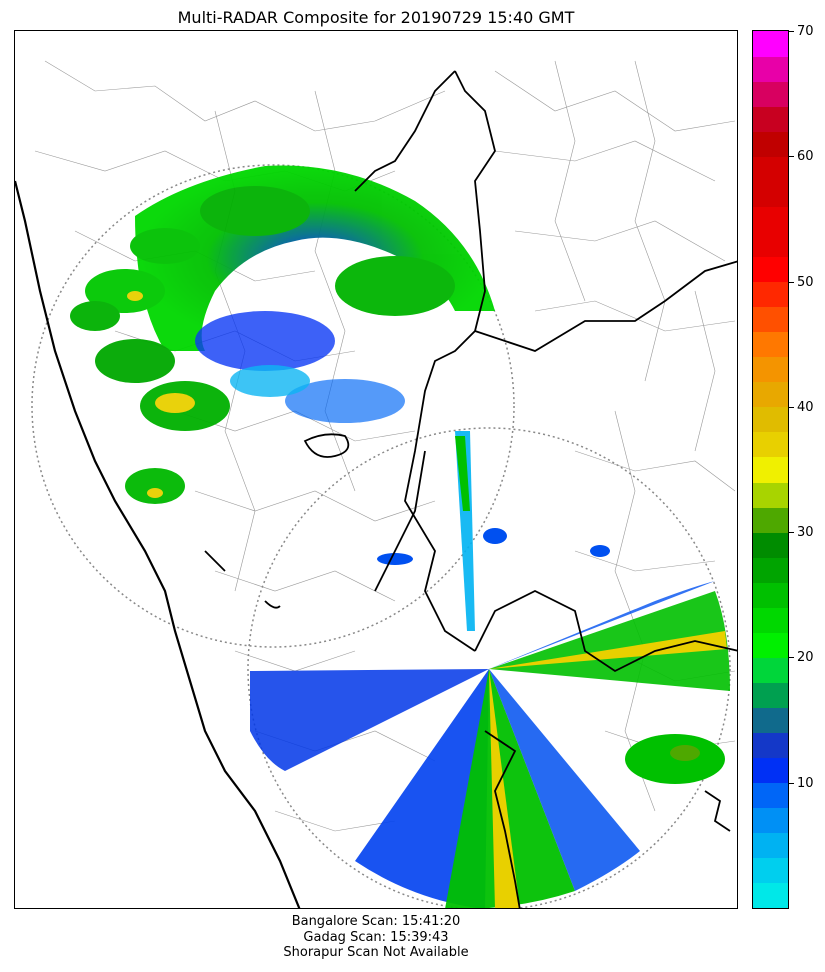 This screenshot has width=825, height=972. What do you see at coordinates (805, 282) in the screenshot?
I see `colorbar-tick-label: 50` at bounding box center [805, 282].